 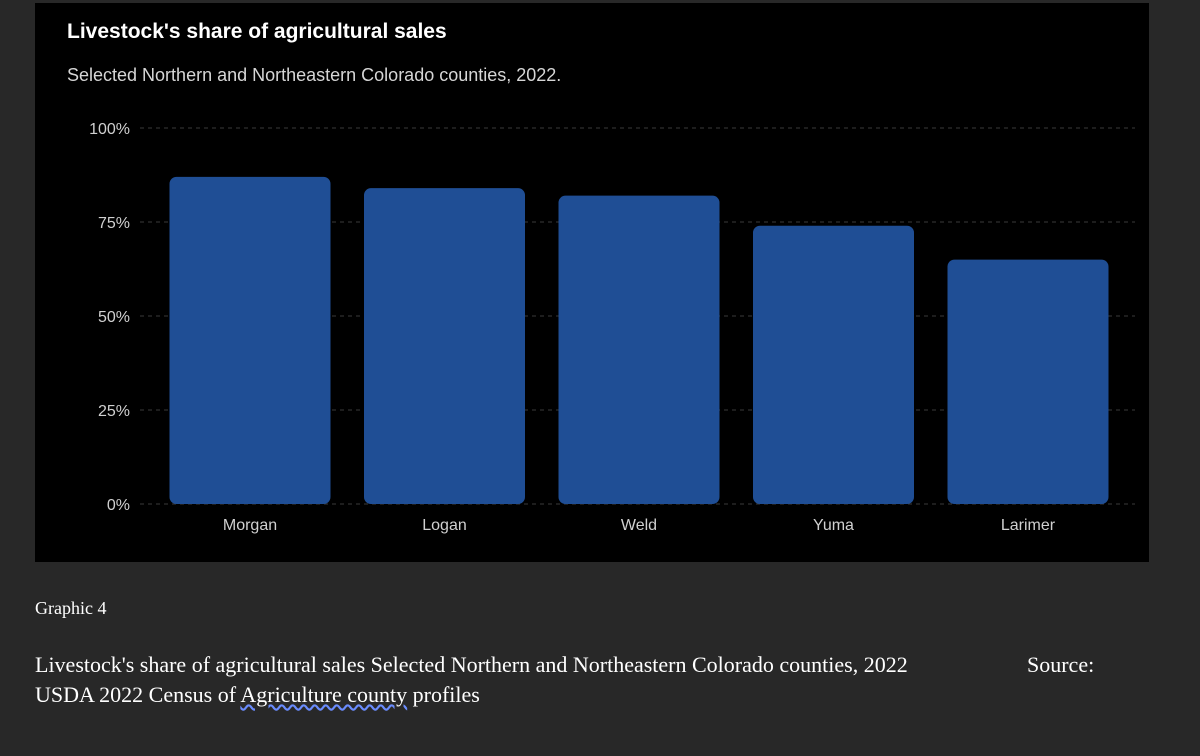 I want to click on x-tick-label: Larimer, so click(x=1028, y=525).